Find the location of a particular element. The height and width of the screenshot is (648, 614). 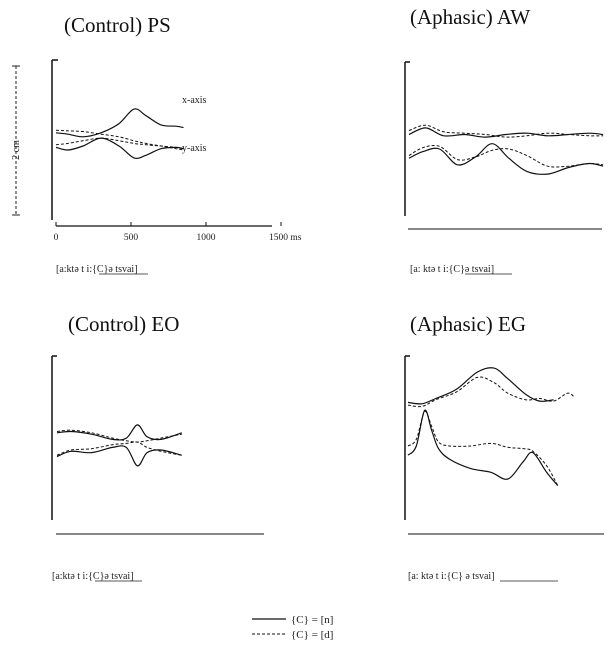

x-axis-annotation: x-axis is located at coordinates (194, 100).